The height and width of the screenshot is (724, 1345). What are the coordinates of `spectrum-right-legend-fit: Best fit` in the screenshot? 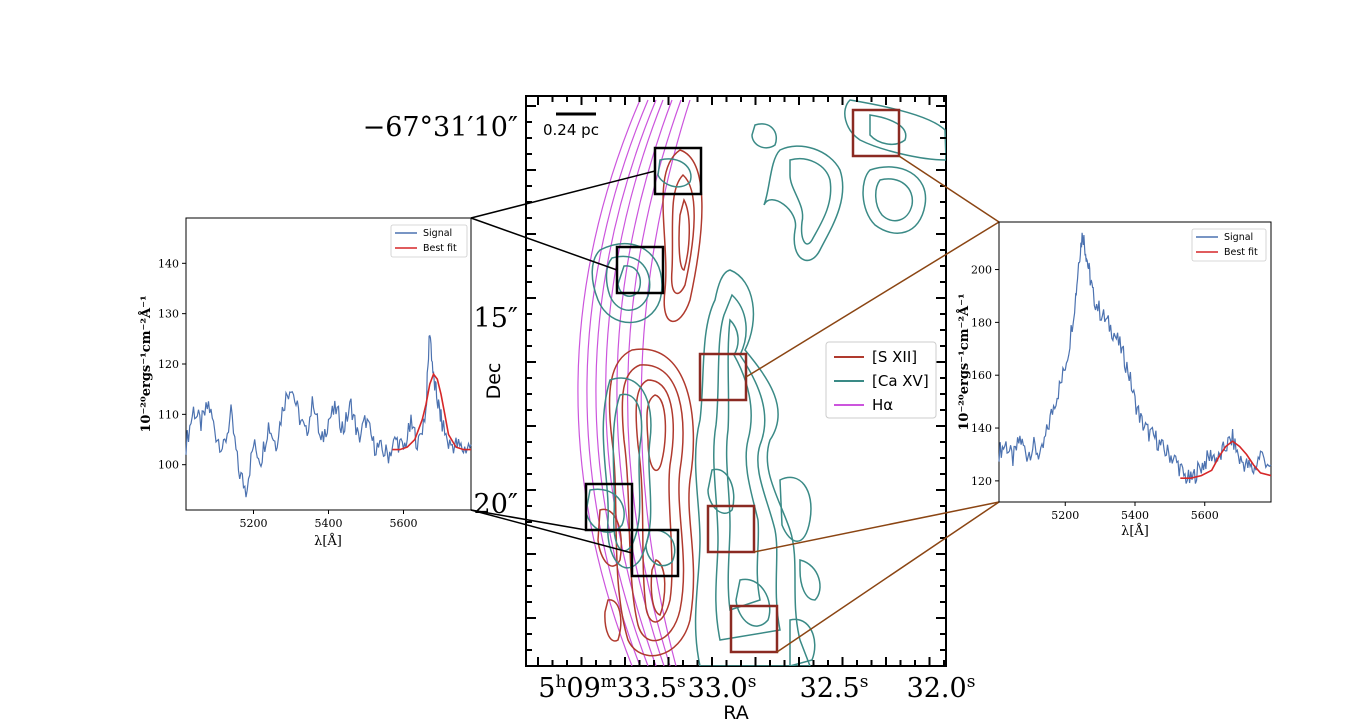 It's located at (1241, 252).